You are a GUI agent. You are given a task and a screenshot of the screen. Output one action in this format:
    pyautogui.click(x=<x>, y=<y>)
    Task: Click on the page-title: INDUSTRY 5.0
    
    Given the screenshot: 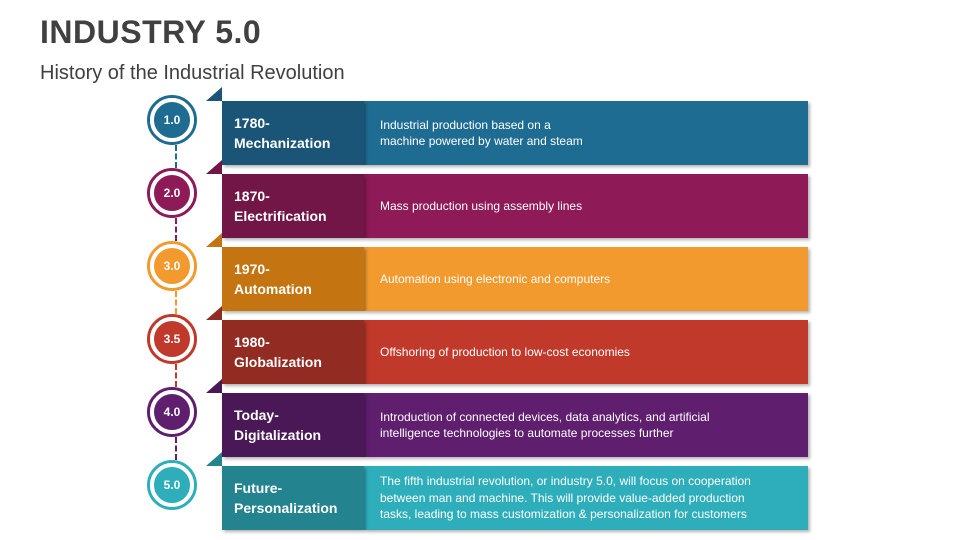 What is the action you would take?
    pyautogui.click(x=151, y=32)
    